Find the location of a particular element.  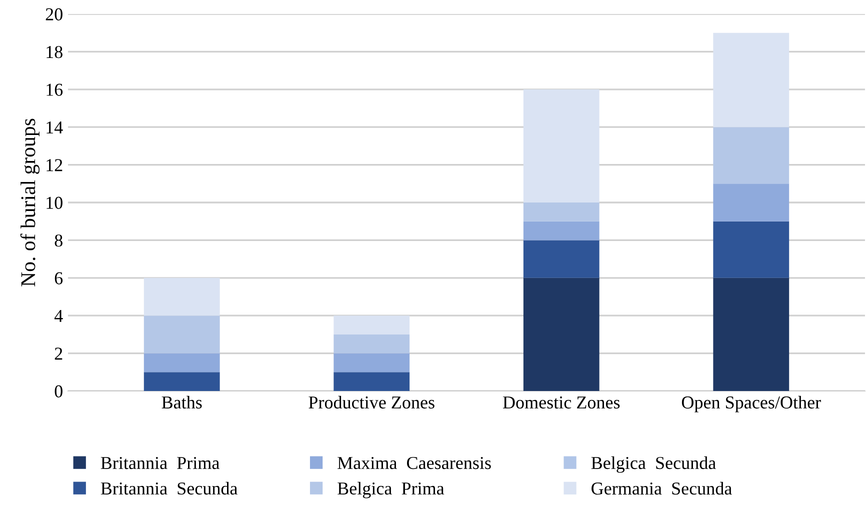

y-tick-label: 0 is located at coordinates (58, 391).